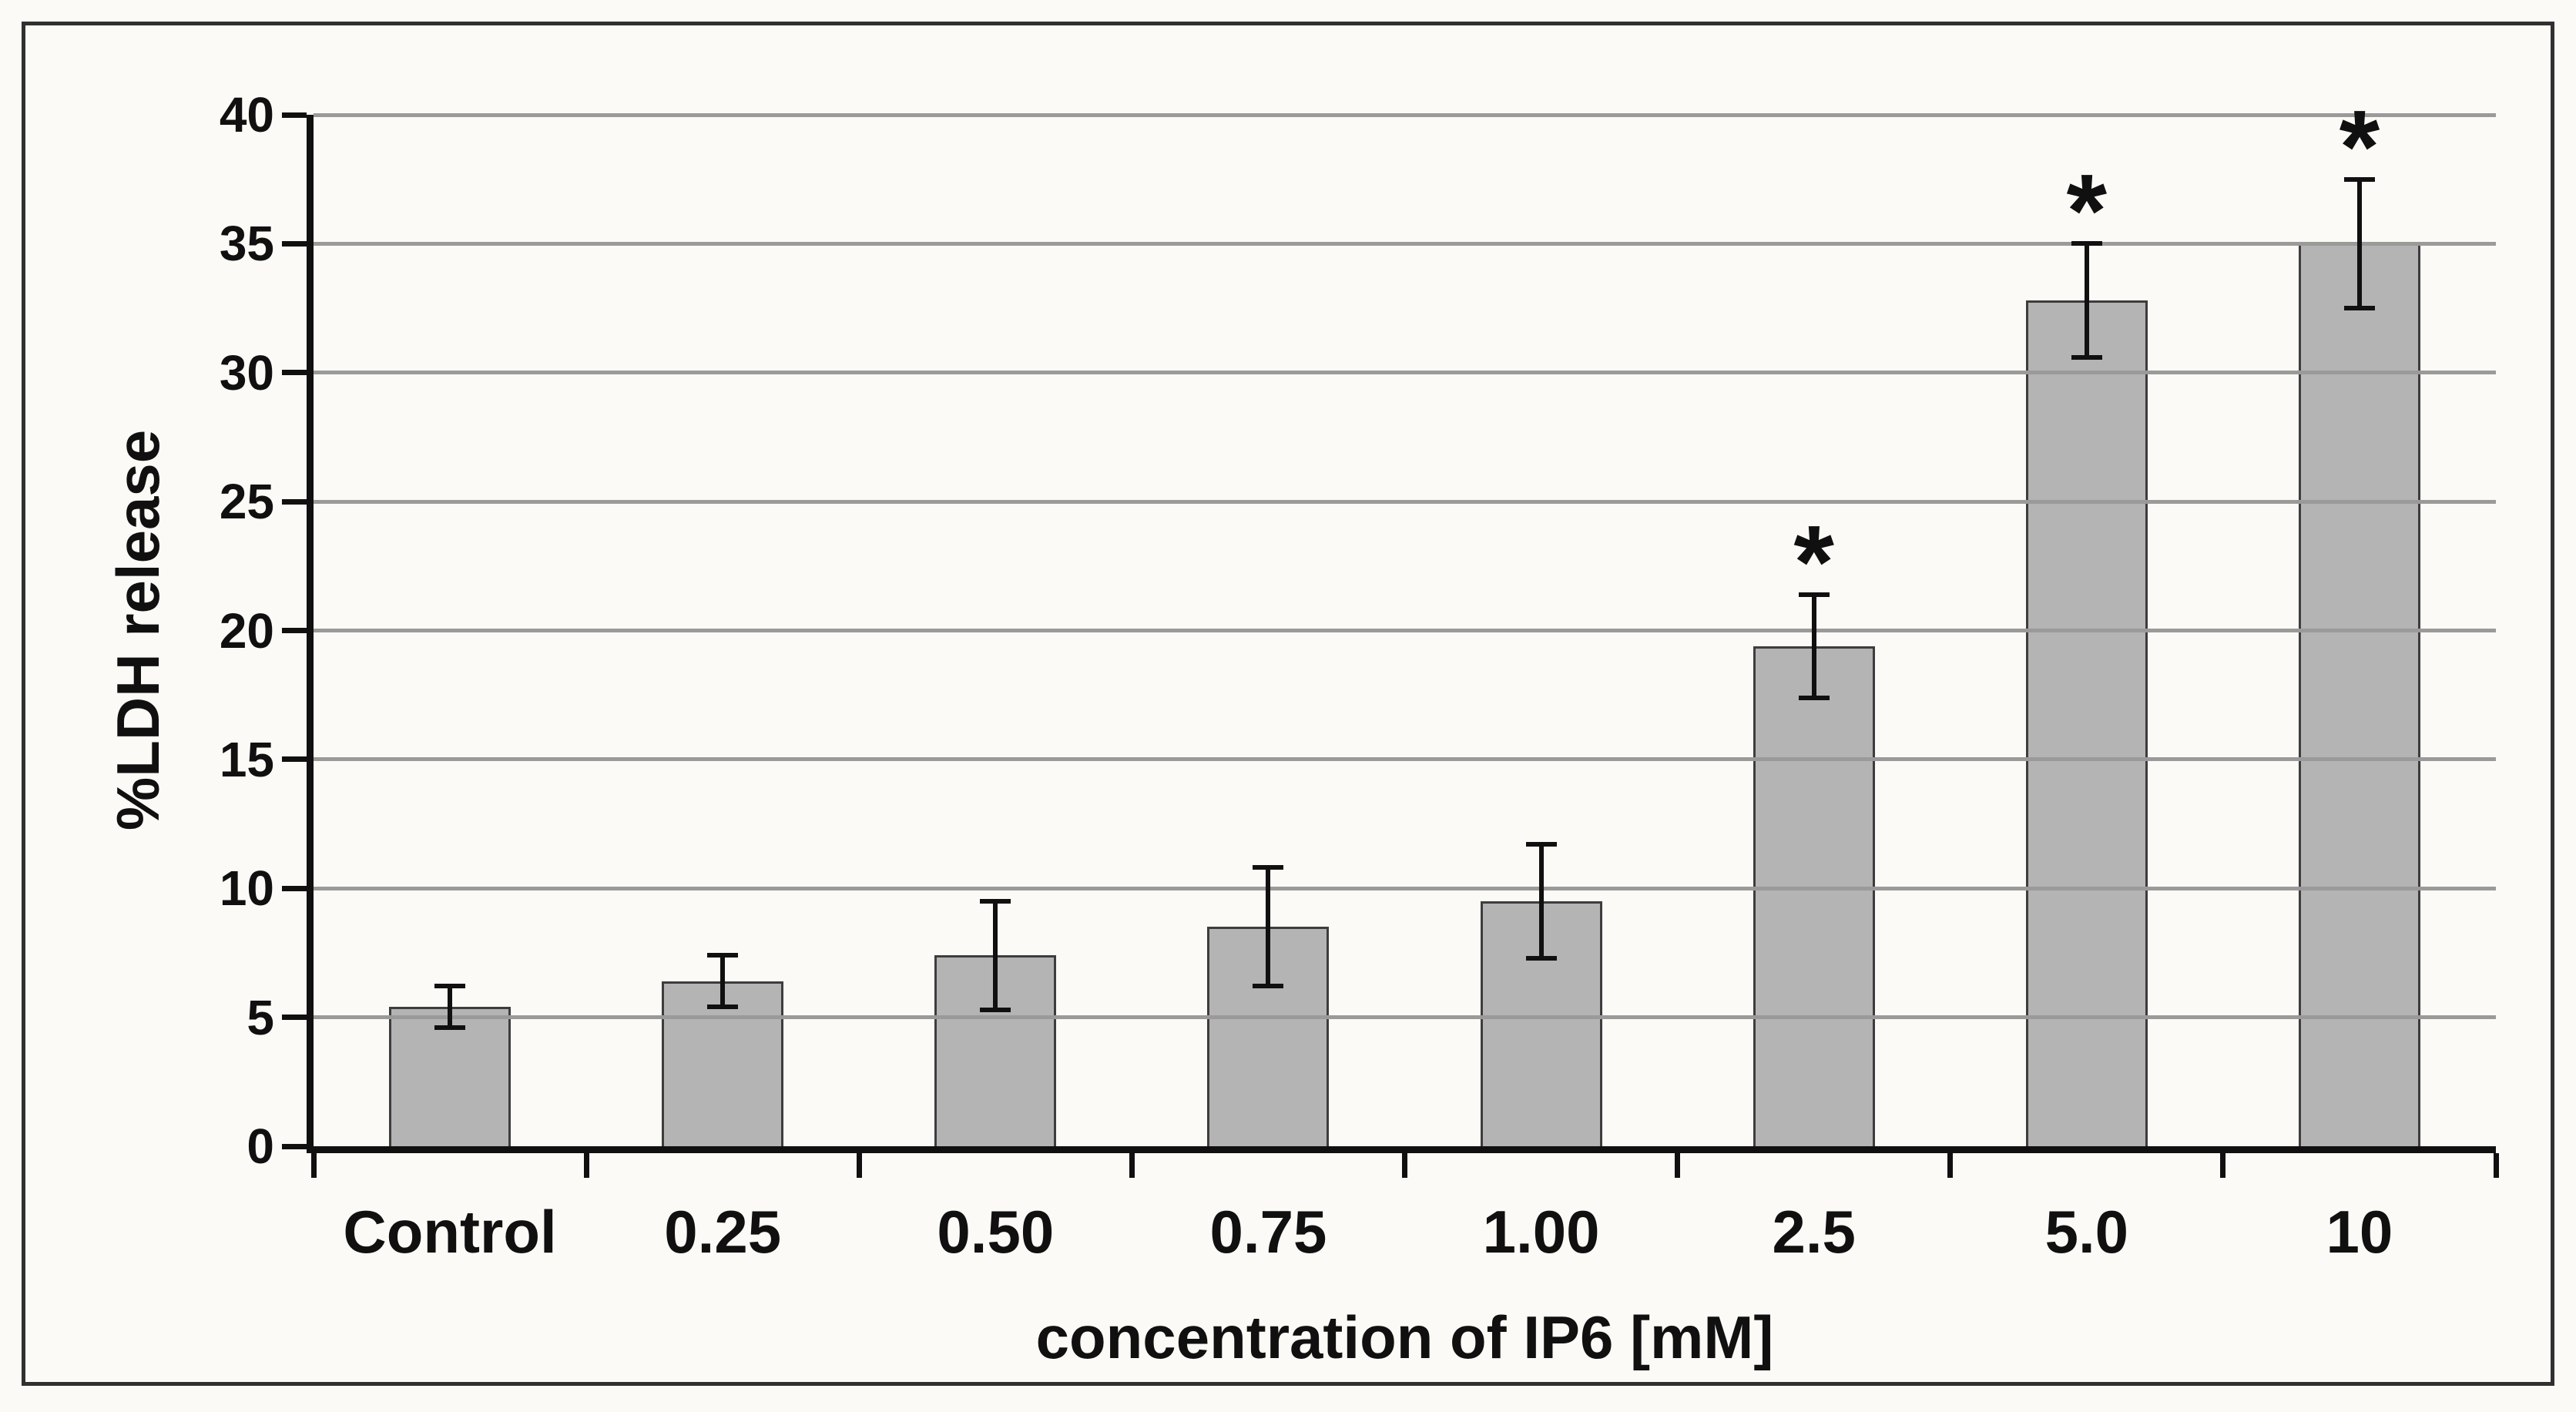 The image size is (2576, 1412). I want to click on y-tick-label: 15, so click(246, 759).